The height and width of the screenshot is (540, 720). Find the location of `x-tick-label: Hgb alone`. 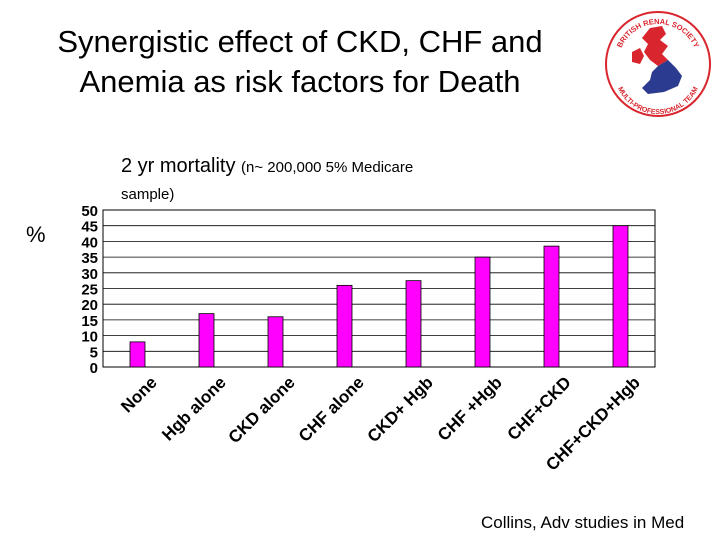

x-tick-label: Hgb alone is located at coordinates (194, 409).